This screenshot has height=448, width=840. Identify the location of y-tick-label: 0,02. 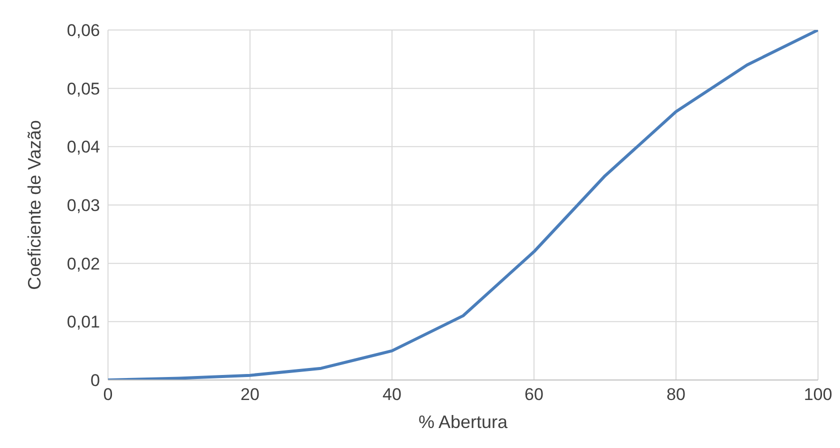
(83, 264).